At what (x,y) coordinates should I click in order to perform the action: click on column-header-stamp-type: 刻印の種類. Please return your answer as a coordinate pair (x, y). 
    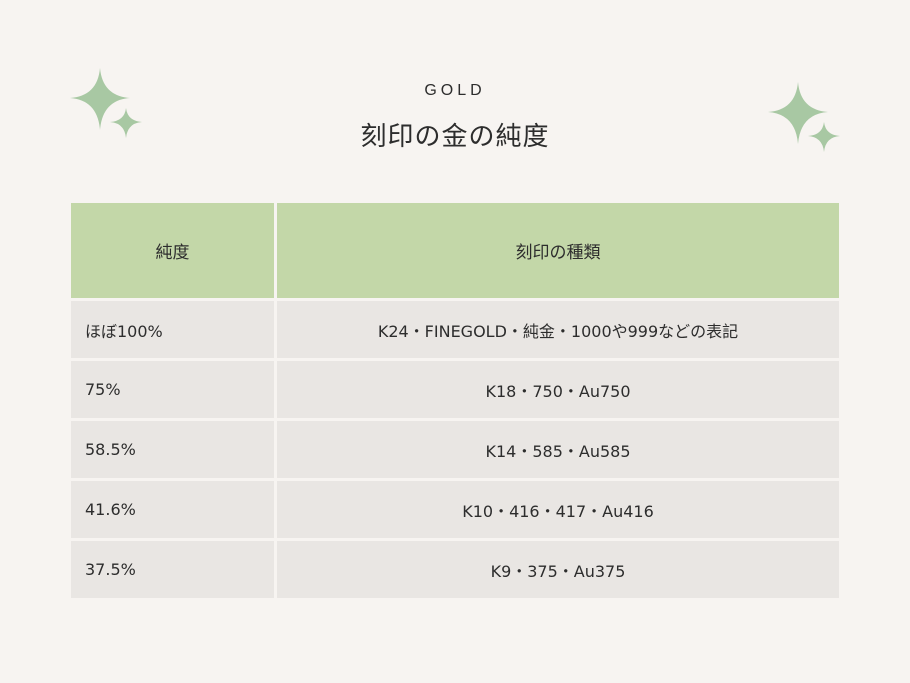
    Looking at the image, I should click on (558, 250).